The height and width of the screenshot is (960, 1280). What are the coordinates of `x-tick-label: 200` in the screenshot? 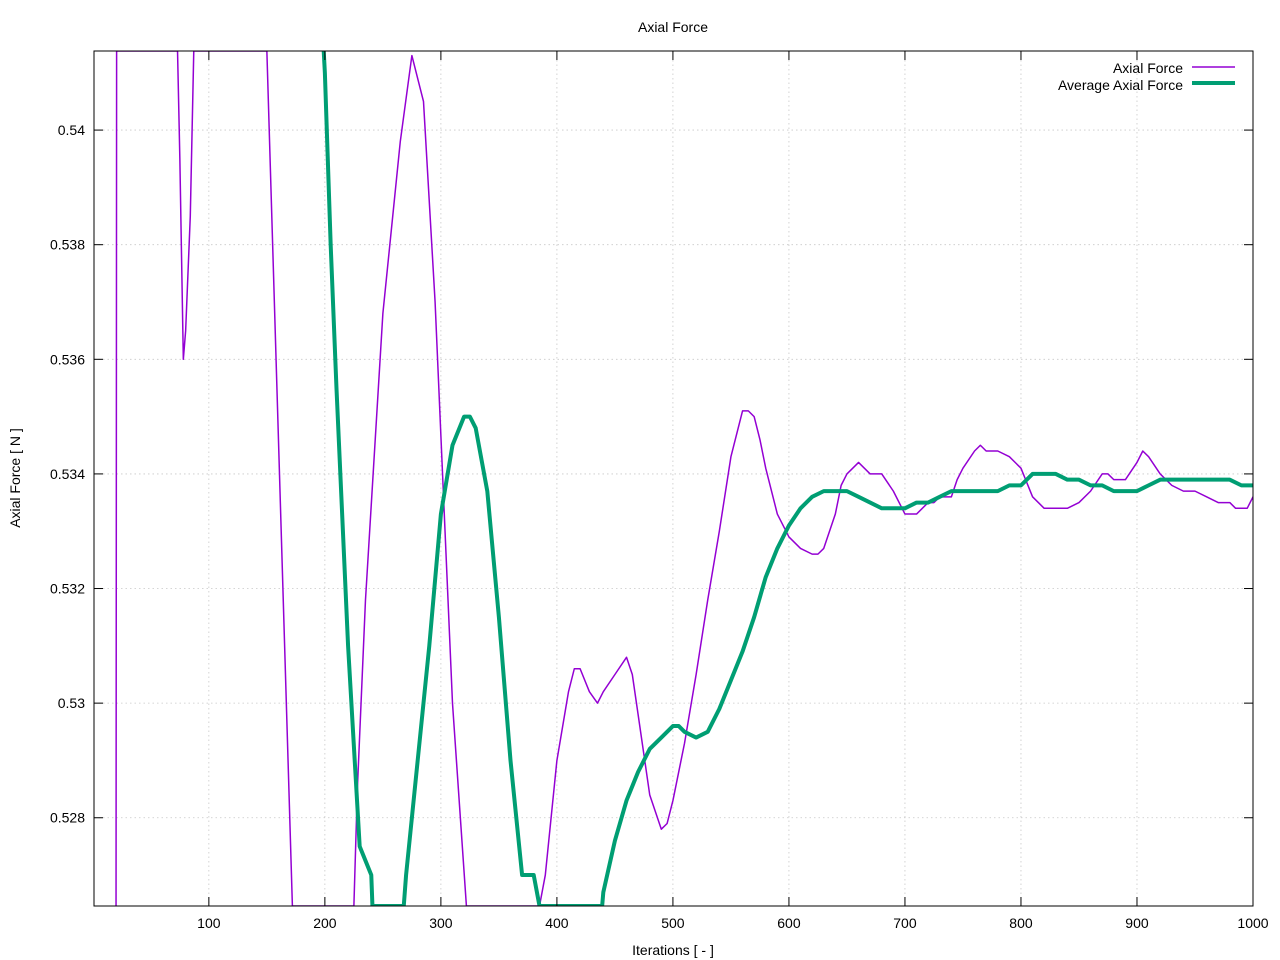 It's located at (325, 923).